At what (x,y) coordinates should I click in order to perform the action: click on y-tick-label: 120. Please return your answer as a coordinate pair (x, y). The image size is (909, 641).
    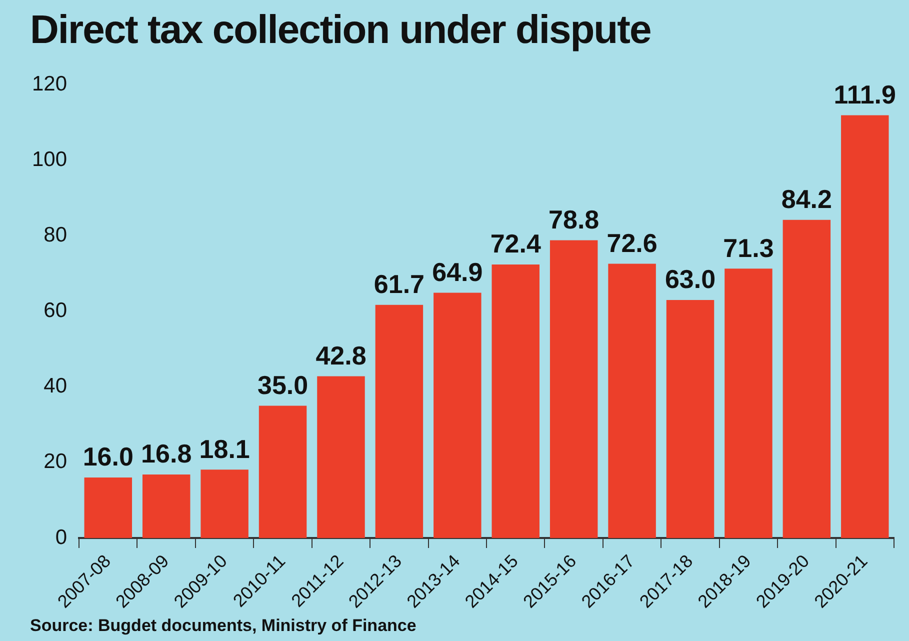
    Looking at the image, I should click on (50, 84).